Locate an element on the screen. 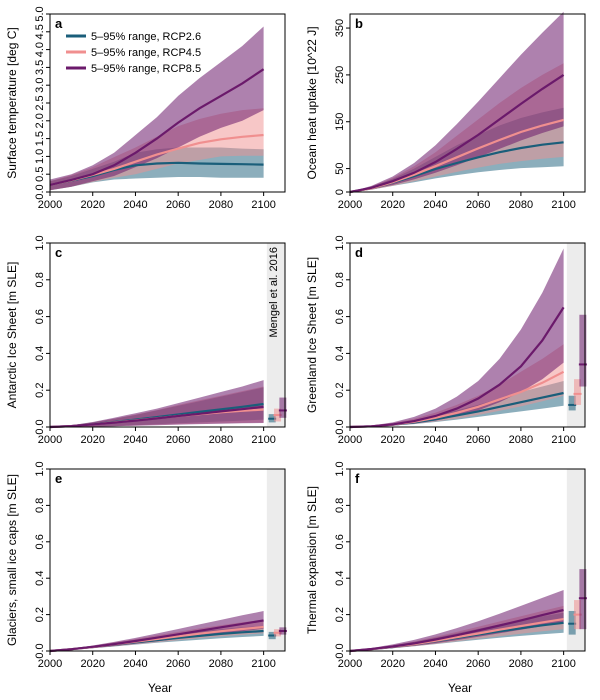 The image size is (600, 700). range-bar-RCP85 is located at coordinates (283, 407).